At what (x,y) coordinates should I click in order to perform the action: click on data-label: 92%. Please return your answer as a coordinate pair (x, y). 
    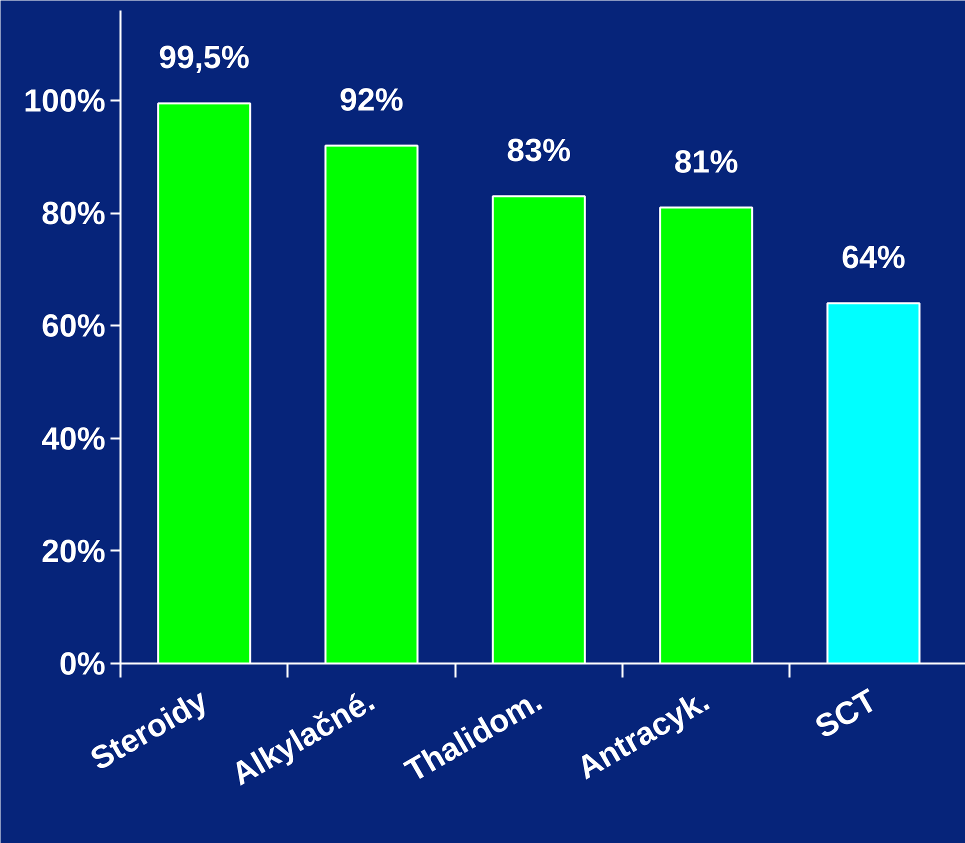
    Looking at the image, I should click on (371, 99).